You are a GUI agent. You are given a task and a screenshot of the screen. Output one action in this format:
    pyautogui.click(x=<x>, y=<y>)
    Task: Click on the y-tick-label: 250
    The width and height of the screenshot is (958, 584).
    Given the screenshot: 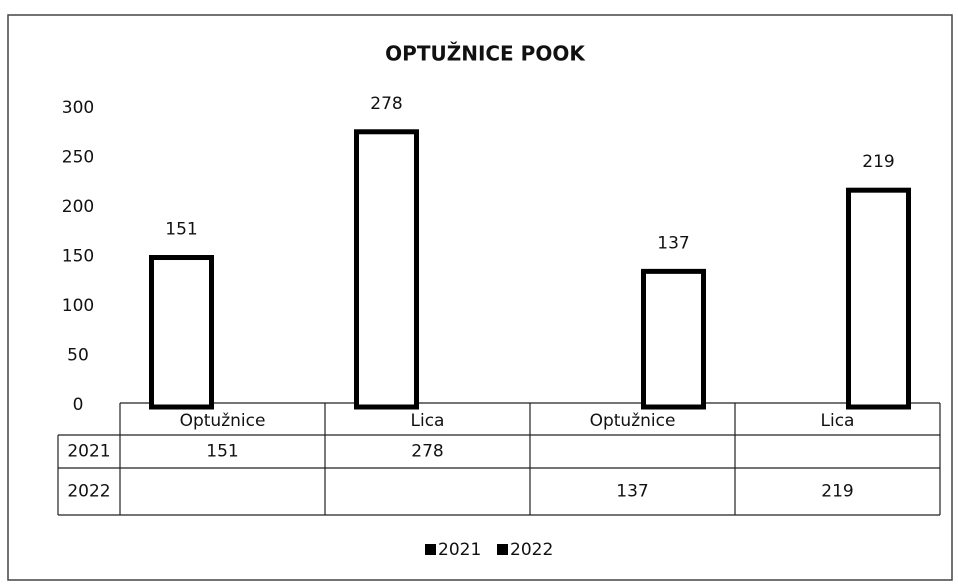 What is the action you would take?
    pyautogui.click(x=78, y=158)
    